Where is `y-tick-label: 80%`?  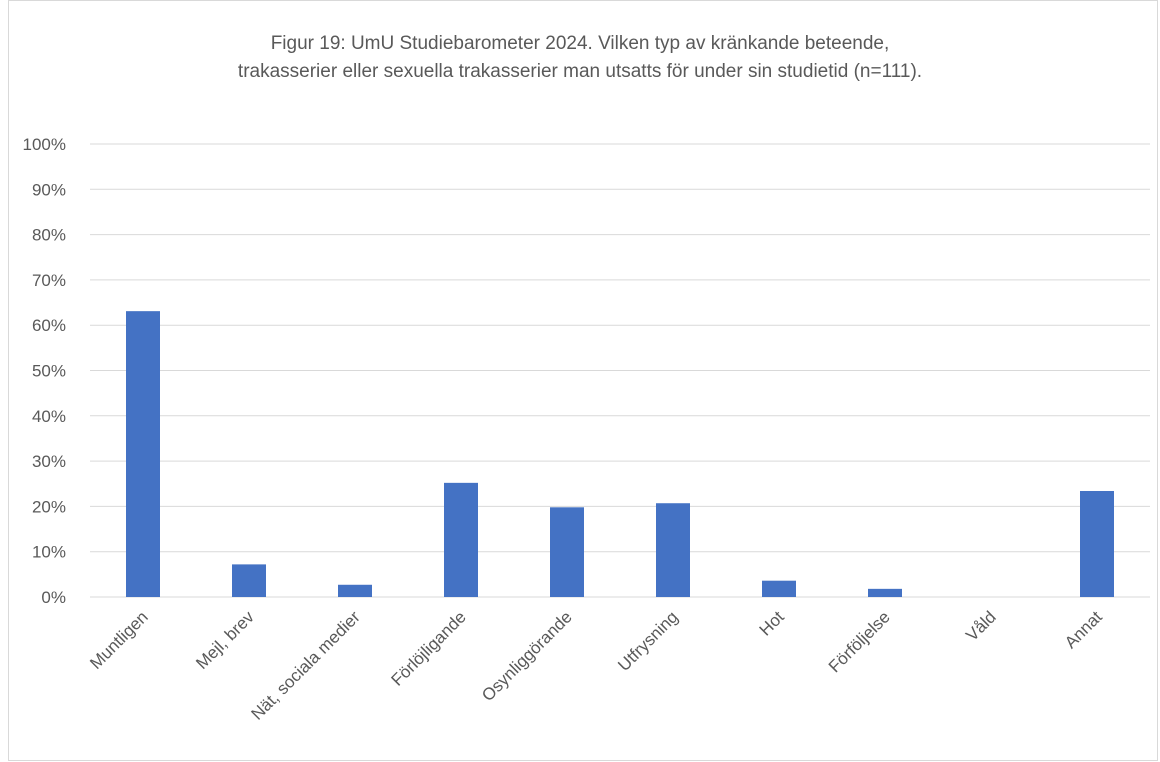 y-tick-label: 80% is located at coordinates (49, 235).